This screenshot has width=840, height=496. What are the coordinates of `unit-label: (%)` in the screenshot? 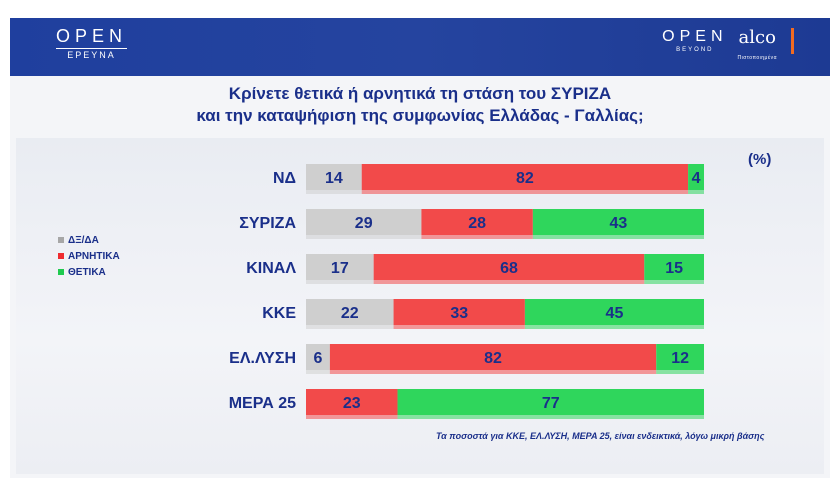 It's located at (760, 159).